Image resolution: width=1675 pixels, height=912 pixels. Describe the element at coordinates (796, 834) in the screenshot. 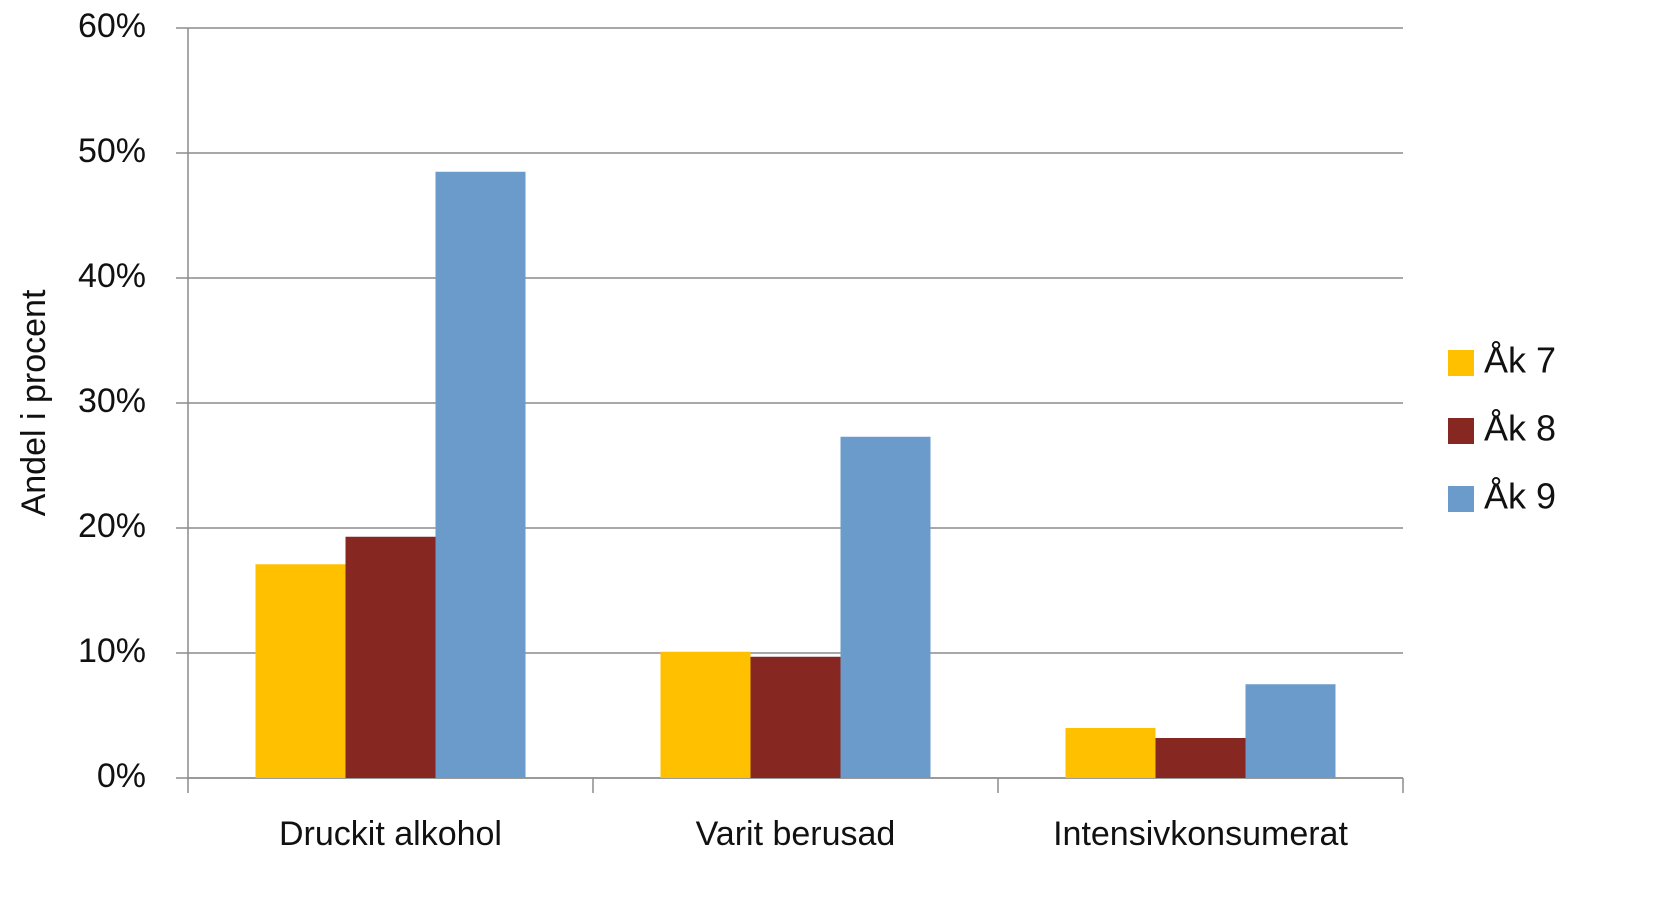

I see `x-tick-label: Varit berusad` at that location.